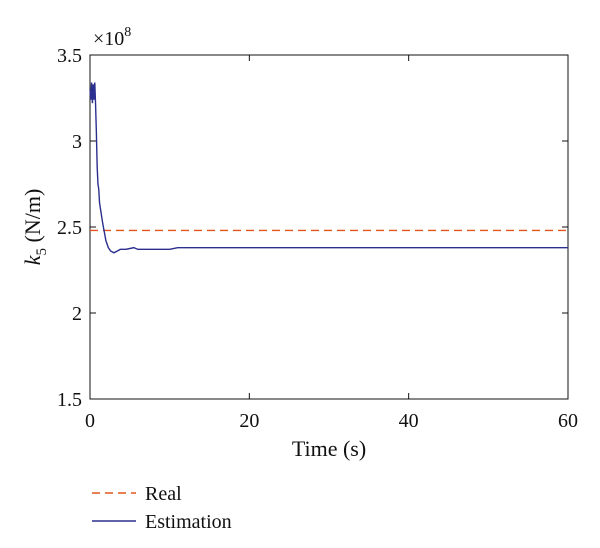 This screenshot has width=600, height=548. I want to click on y-multiplier-exponent: 8, so click(127, 32).